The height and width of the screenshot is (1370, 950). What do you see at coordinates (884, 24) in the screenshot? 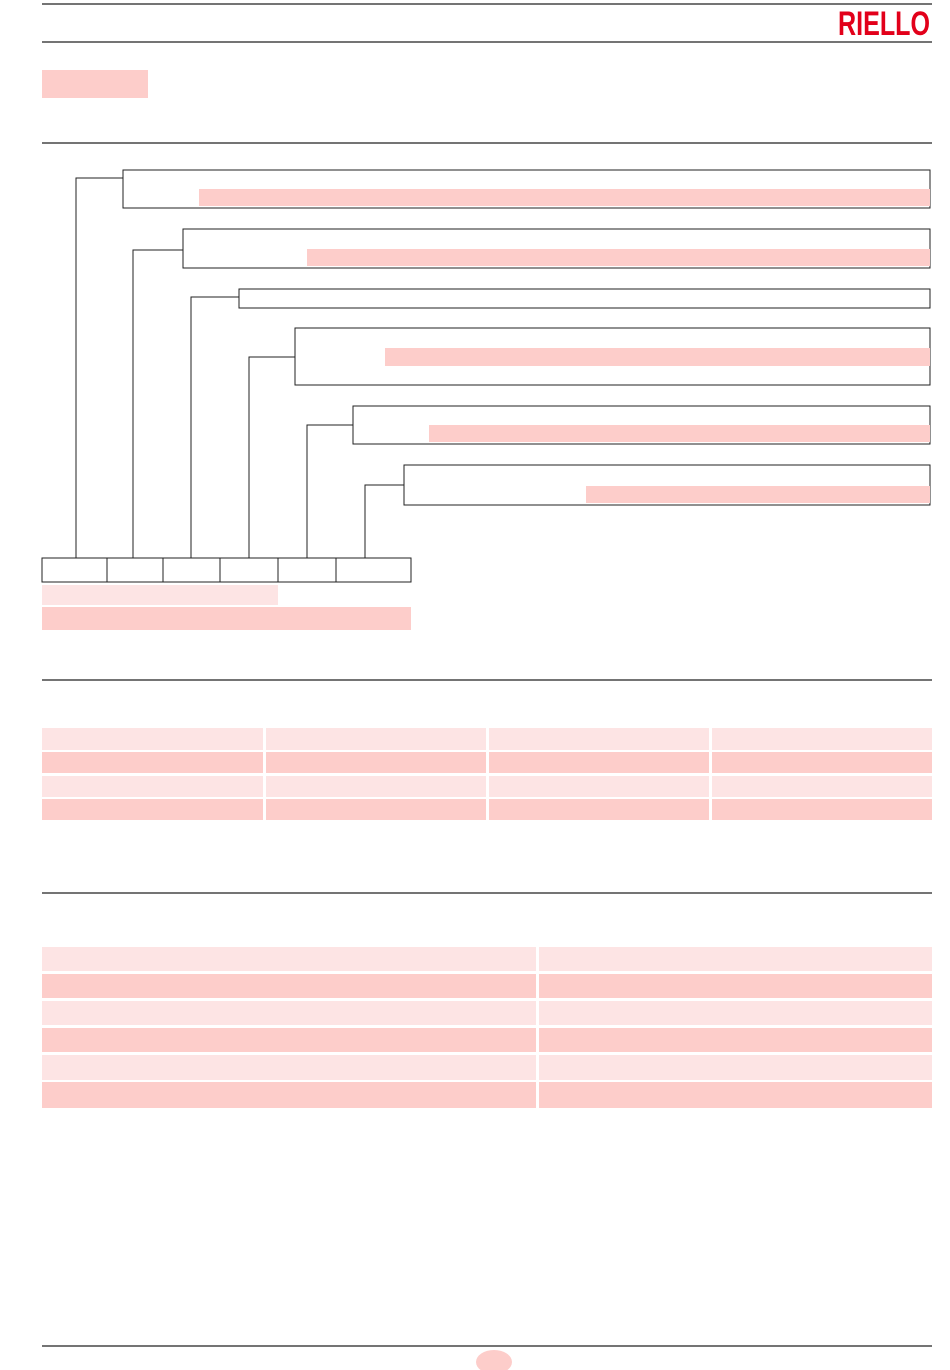
I see `logo: RIELLO` at bounding box center [884, 24].